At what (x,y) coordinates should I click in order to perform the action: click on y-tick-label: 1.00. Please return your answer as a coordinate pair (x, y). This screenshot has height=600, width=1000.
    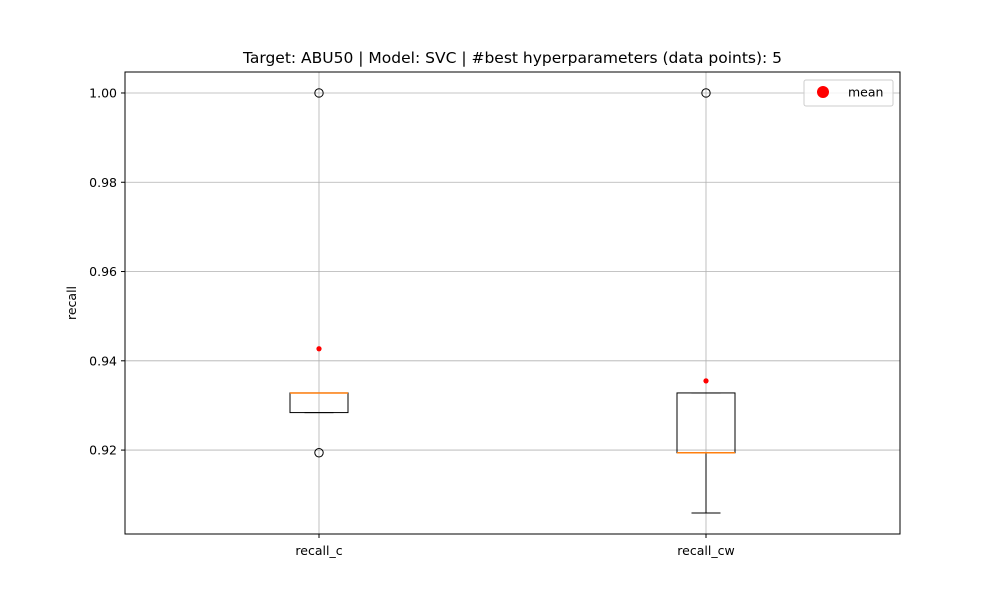
    Looking at the image, I should click on (103, 92).